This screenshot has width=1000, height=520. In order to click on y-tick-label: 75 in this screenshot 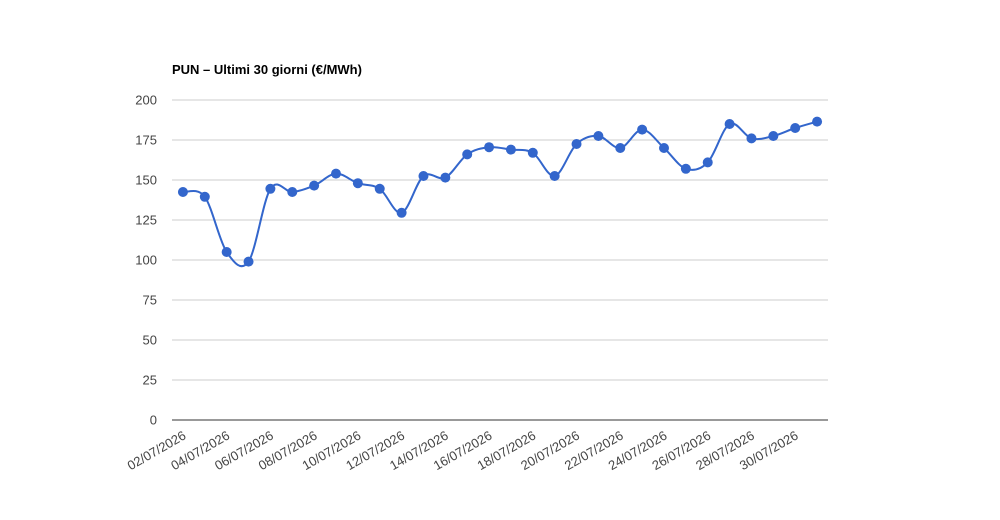, I will do `click(150, 300)`.